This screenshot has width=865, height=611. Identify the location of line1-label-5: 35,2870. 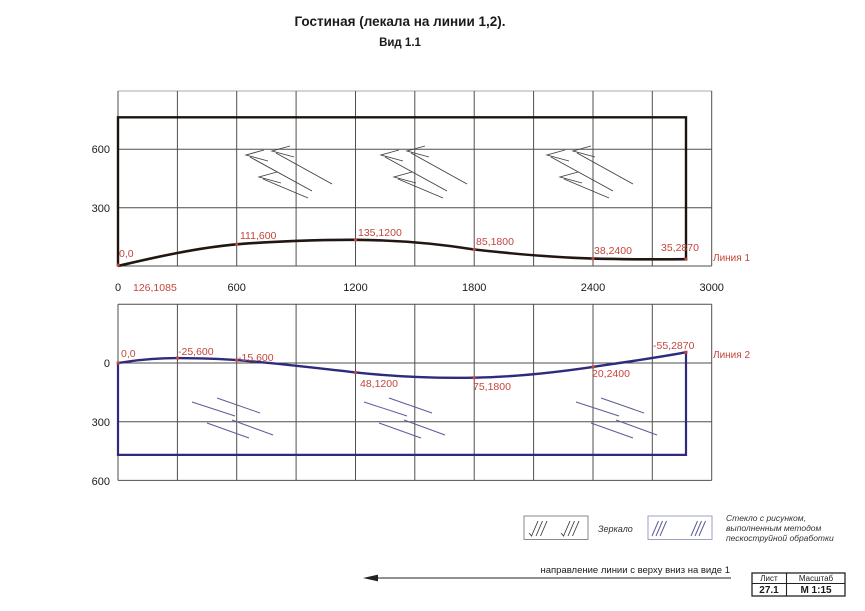
(680, 248).